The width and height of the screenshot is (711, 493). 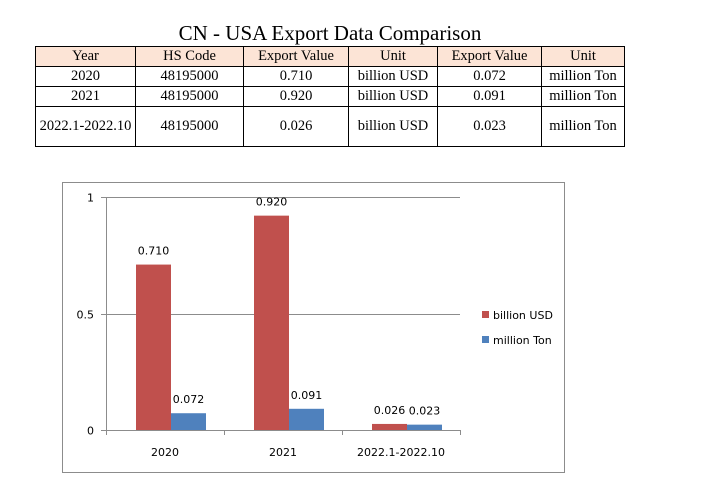 What do you see at coordinates (189, 56) in the screenshot?
I see `header-hs-code: HS Code` at bounding box center [189, 56].